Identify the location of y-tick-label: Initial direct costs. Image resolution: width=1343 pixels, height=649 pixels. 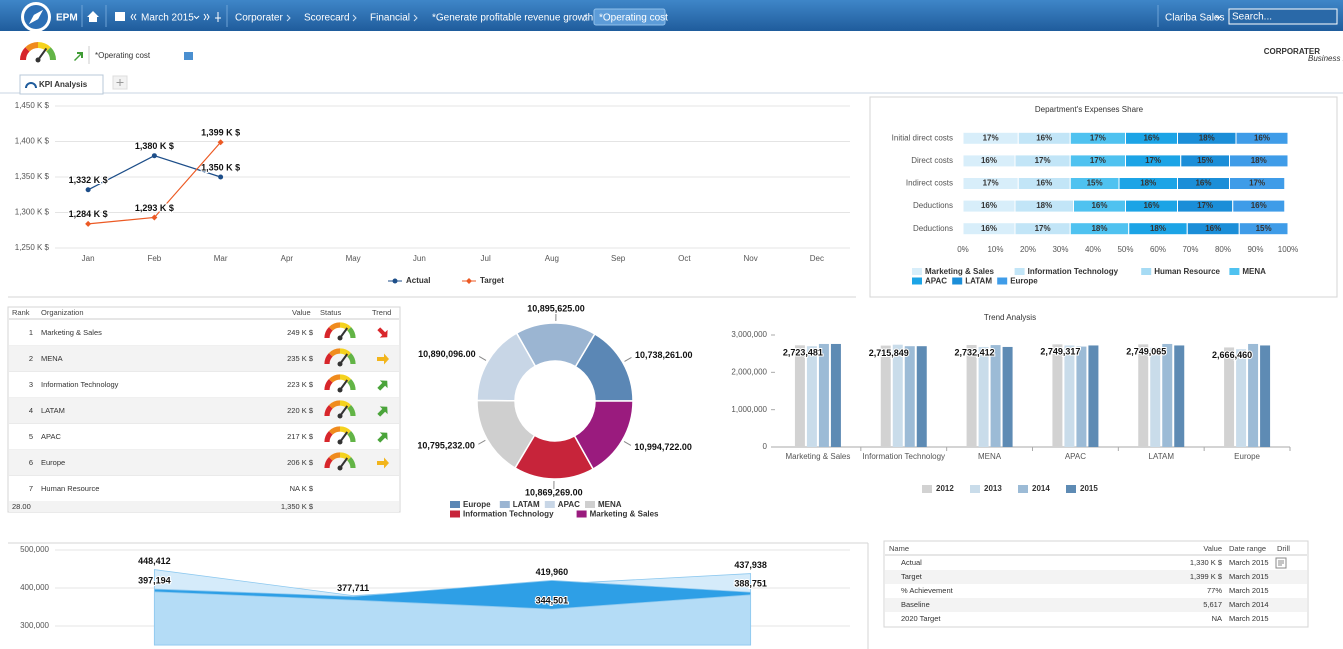
(922, 137).